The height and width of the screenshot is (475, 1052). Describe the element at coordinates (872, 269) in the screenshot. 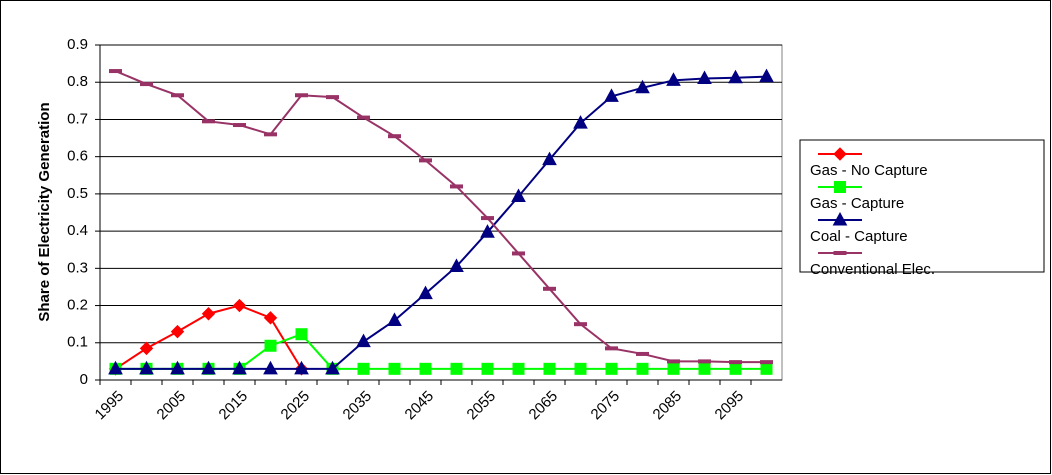

I see `legend-label: Conventional Elec.` at that location.